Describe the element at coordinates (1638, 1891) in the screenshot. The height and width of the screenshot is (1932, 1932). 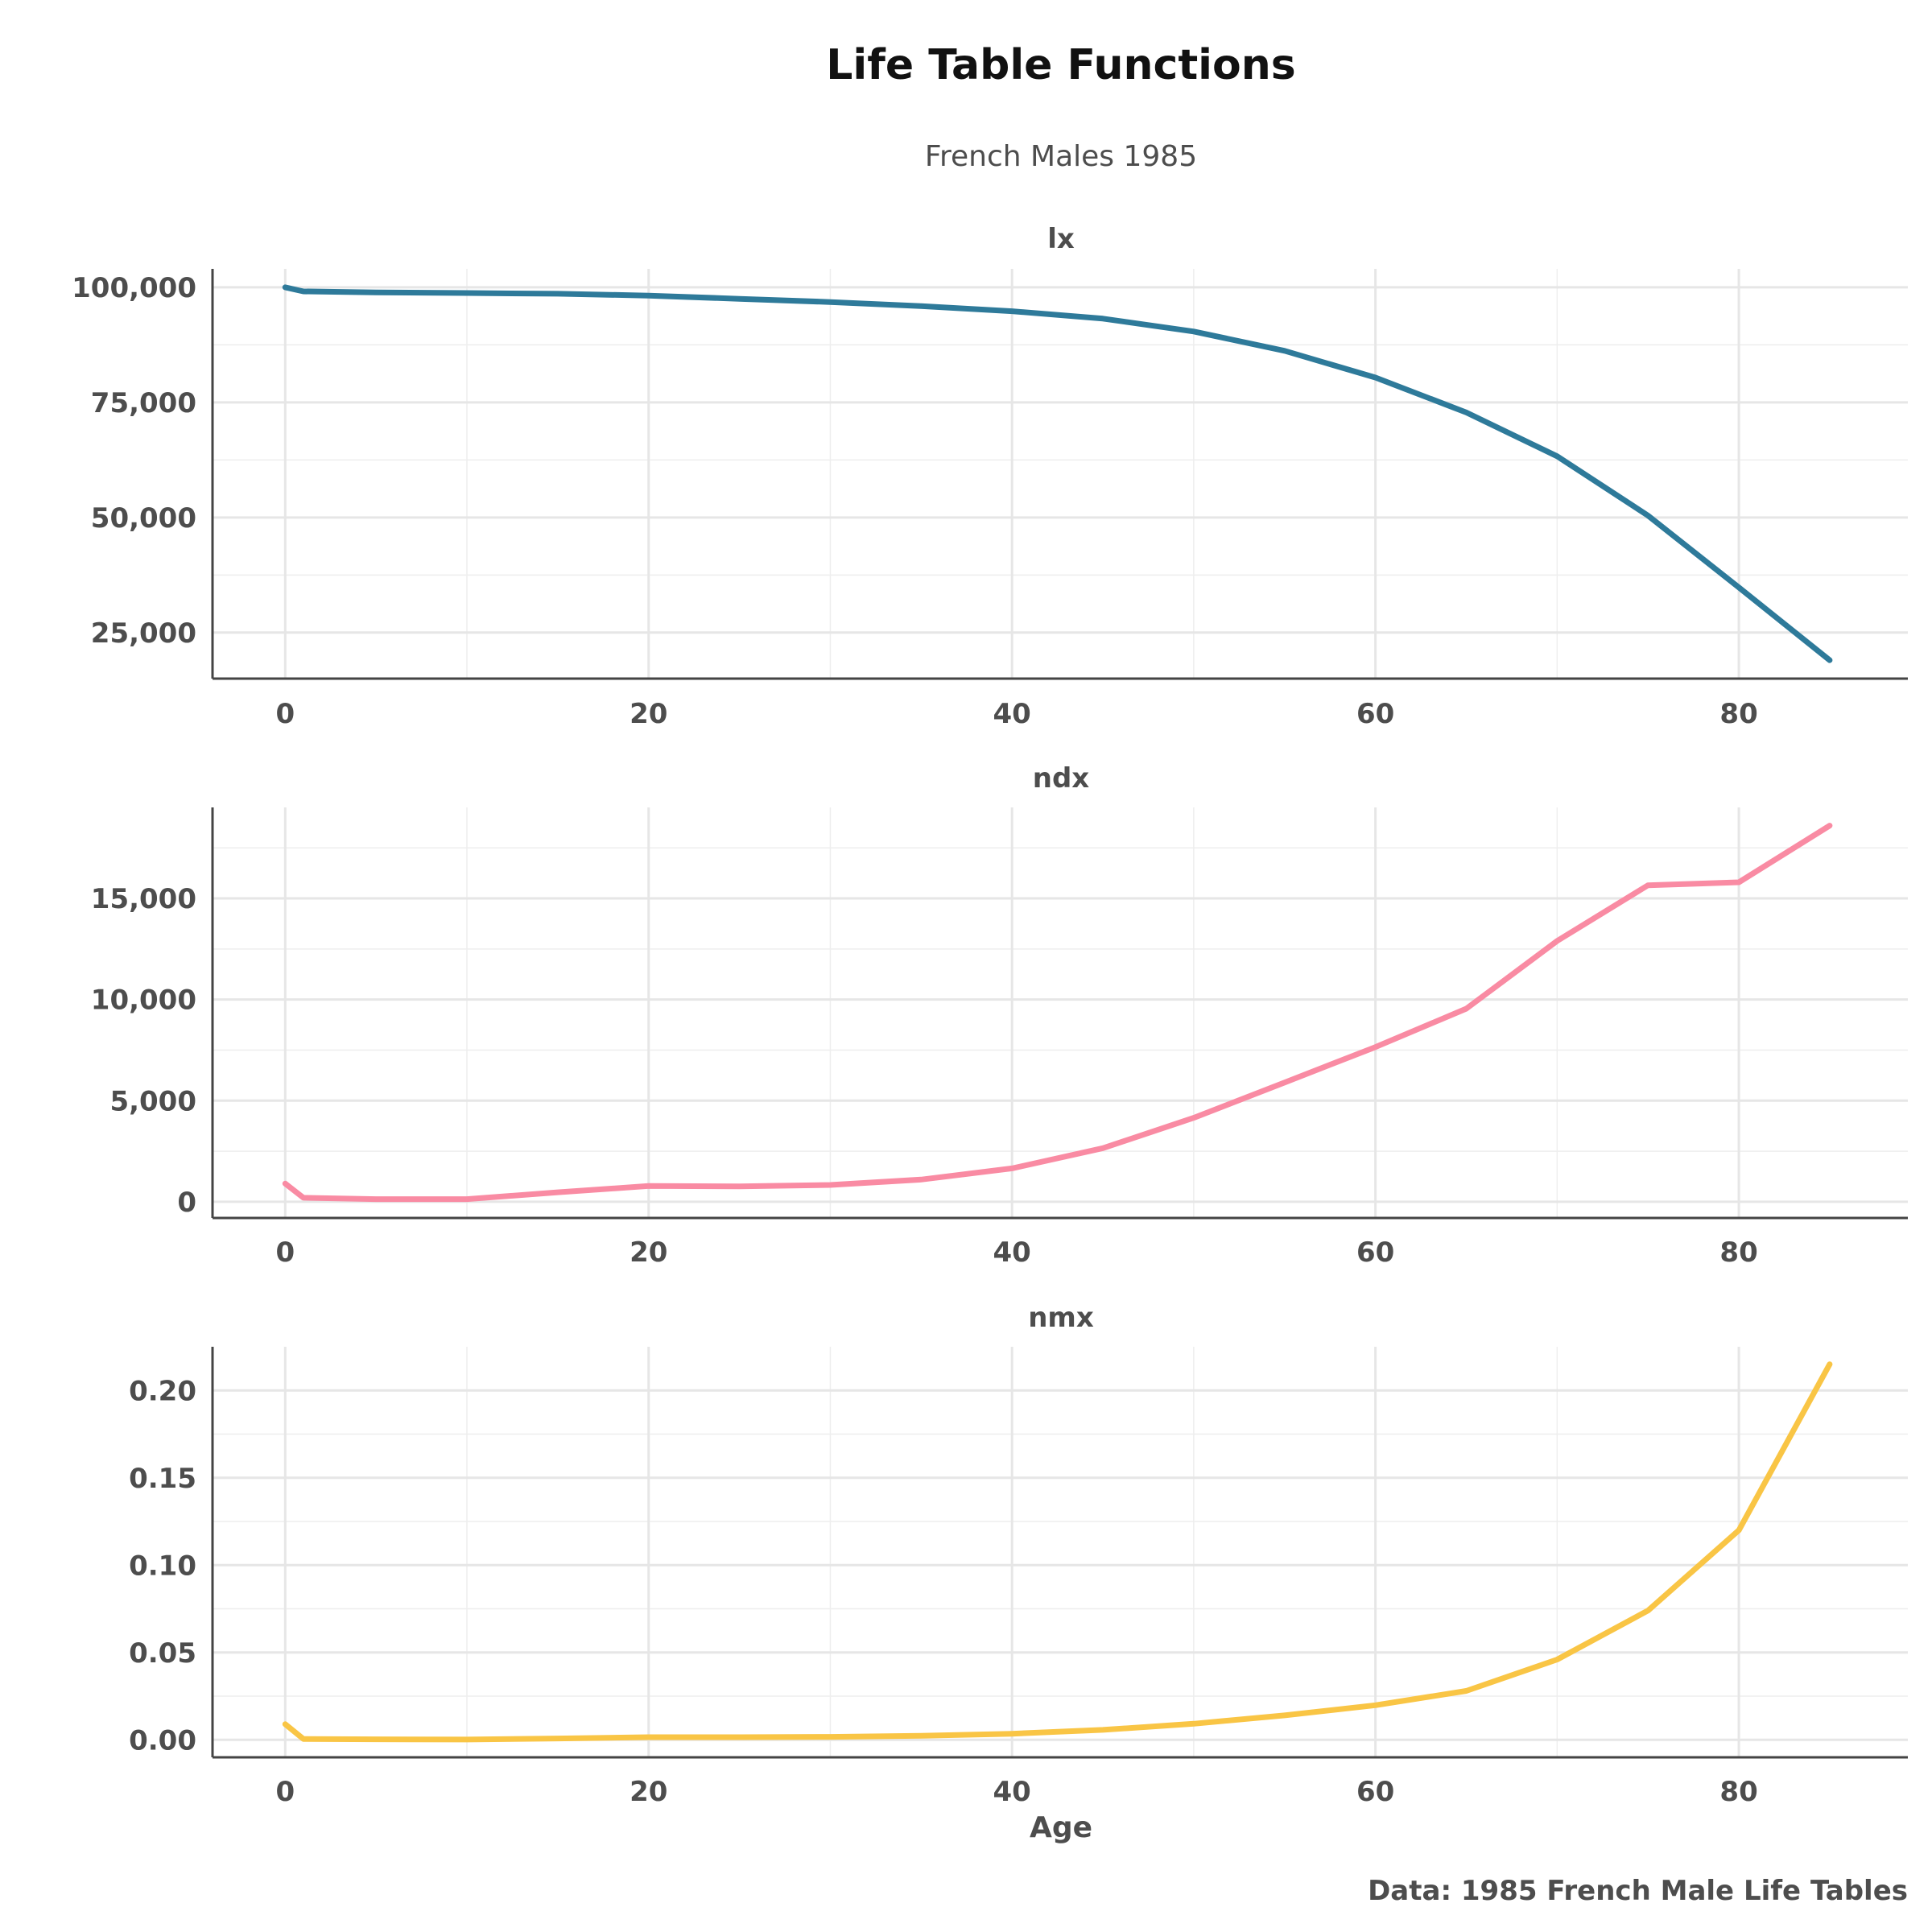
I see `chart-caption: Data: 1985 French Male Life Tables` at that location.